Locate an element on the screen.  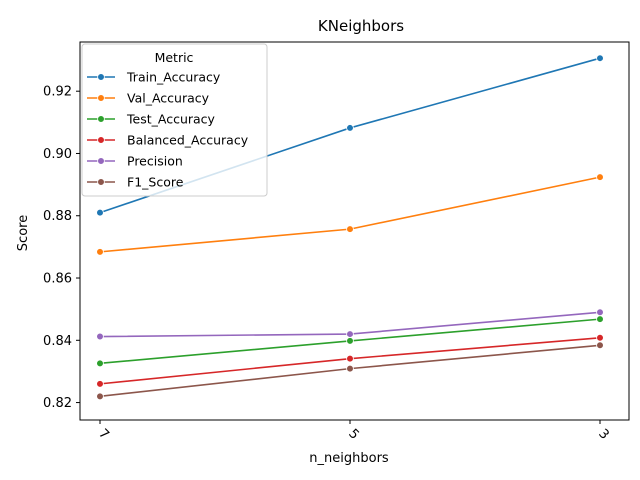
y-tick-label: 0.92 is located at coordinates (57, 92).